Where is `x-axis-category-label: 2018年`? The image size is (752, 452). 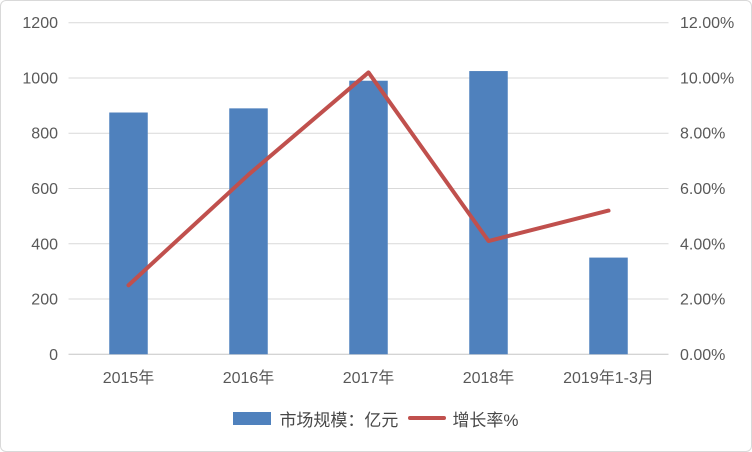
x-axis-category-label: 2018年 is located at coordinates (489, 378).